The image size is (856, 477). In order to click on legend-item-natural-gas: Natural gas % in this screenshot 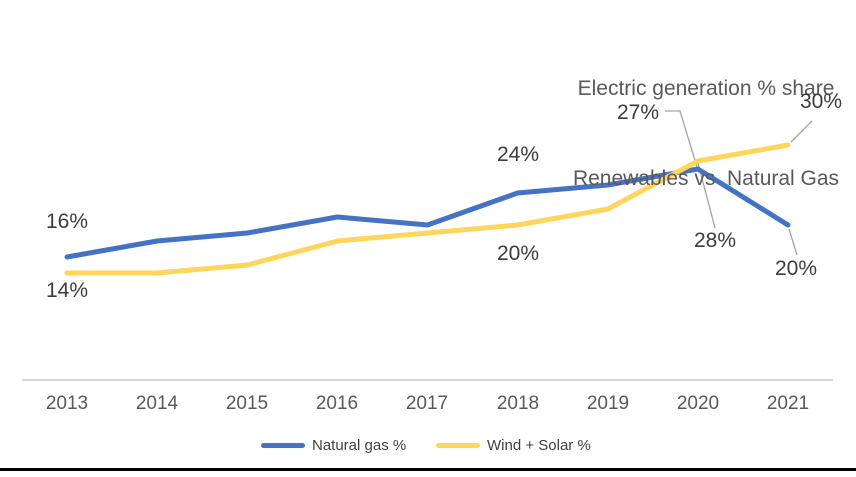, I will do `click(333, 445)`.